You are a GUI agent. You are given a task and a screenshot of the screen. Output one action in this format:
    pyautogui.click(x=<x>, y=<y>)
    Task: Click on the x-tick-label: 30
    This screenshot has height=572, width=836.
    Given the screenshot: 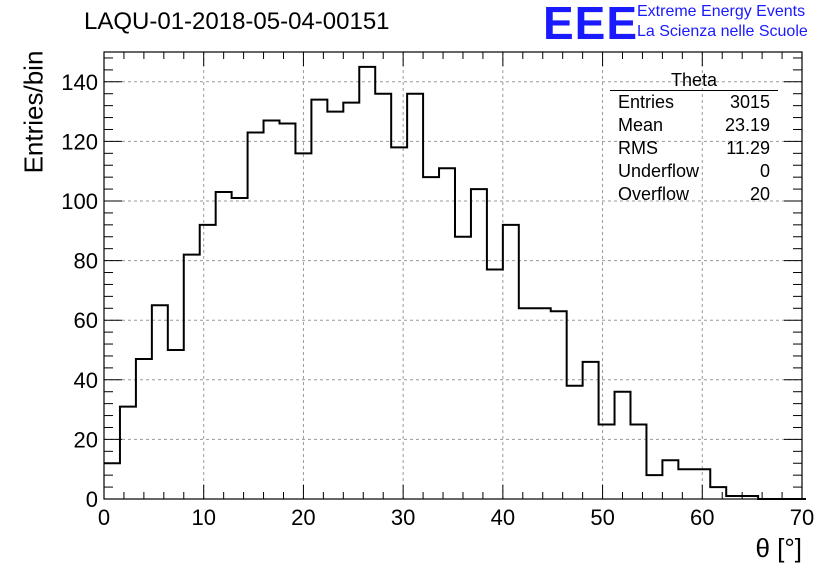 What is the action you would take?
    pyautogui.click(x=403, y=517)
    